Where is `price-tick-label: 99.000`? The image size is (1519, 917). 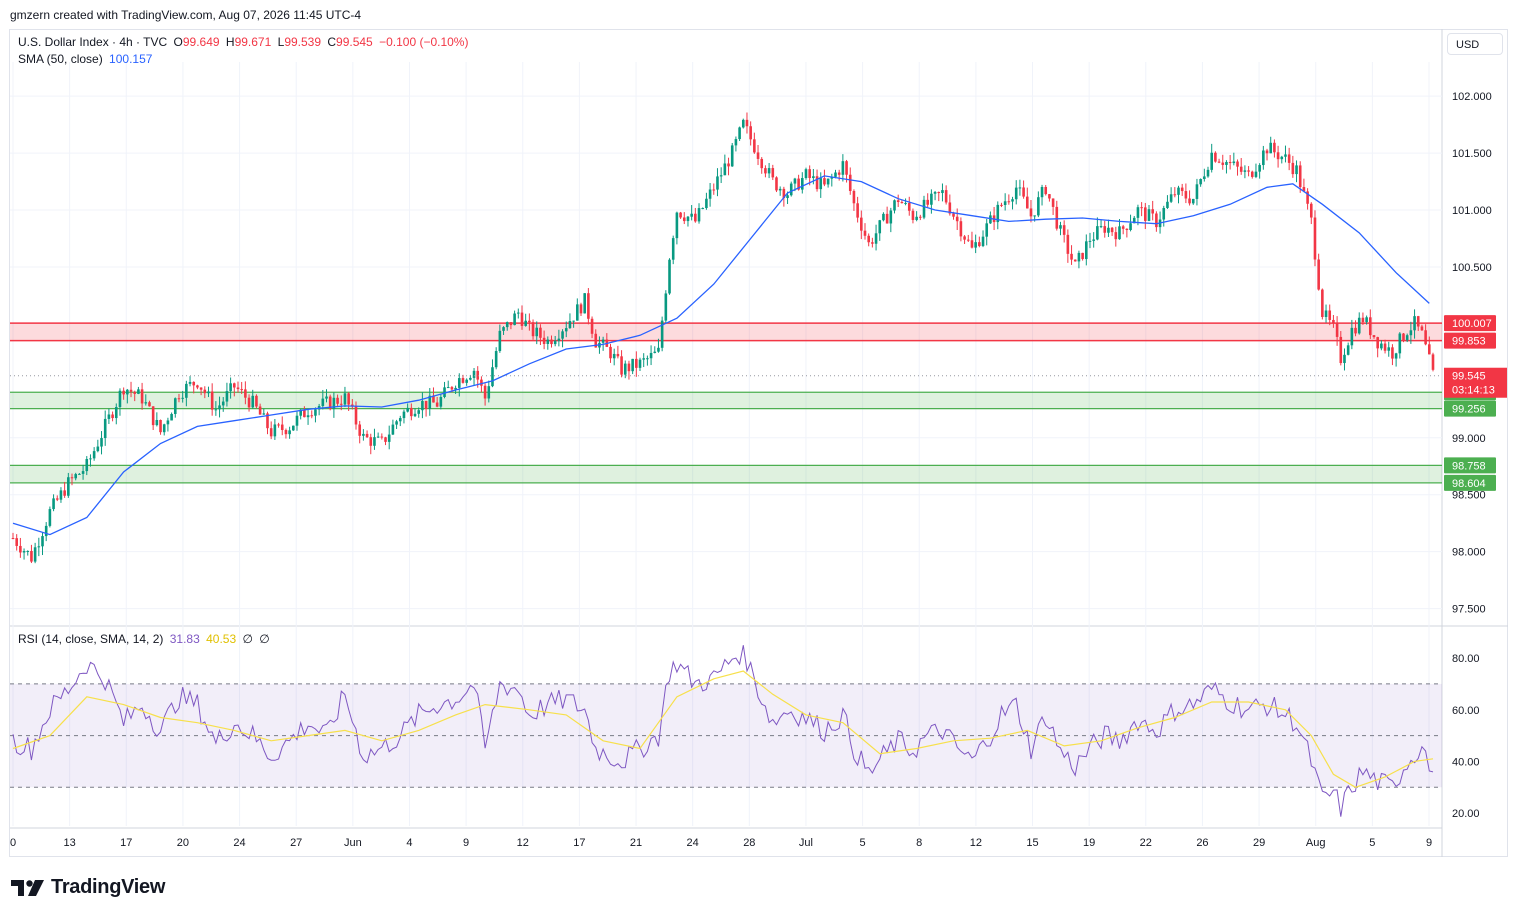 price-tick-label: 99.000 is located at coordinates (1469, 439).